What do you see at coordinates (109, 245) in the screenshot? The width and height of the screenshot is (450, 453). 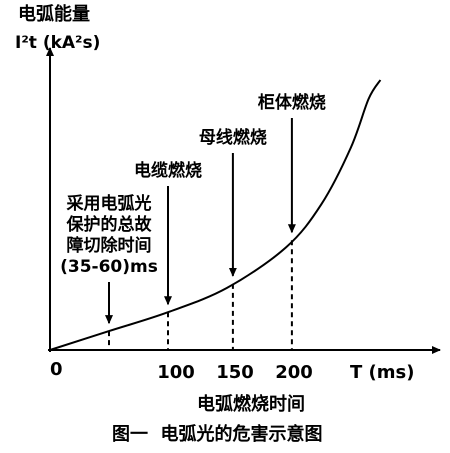 I see `annotation-label: 障切除时间` at bounding box center [109, 245].